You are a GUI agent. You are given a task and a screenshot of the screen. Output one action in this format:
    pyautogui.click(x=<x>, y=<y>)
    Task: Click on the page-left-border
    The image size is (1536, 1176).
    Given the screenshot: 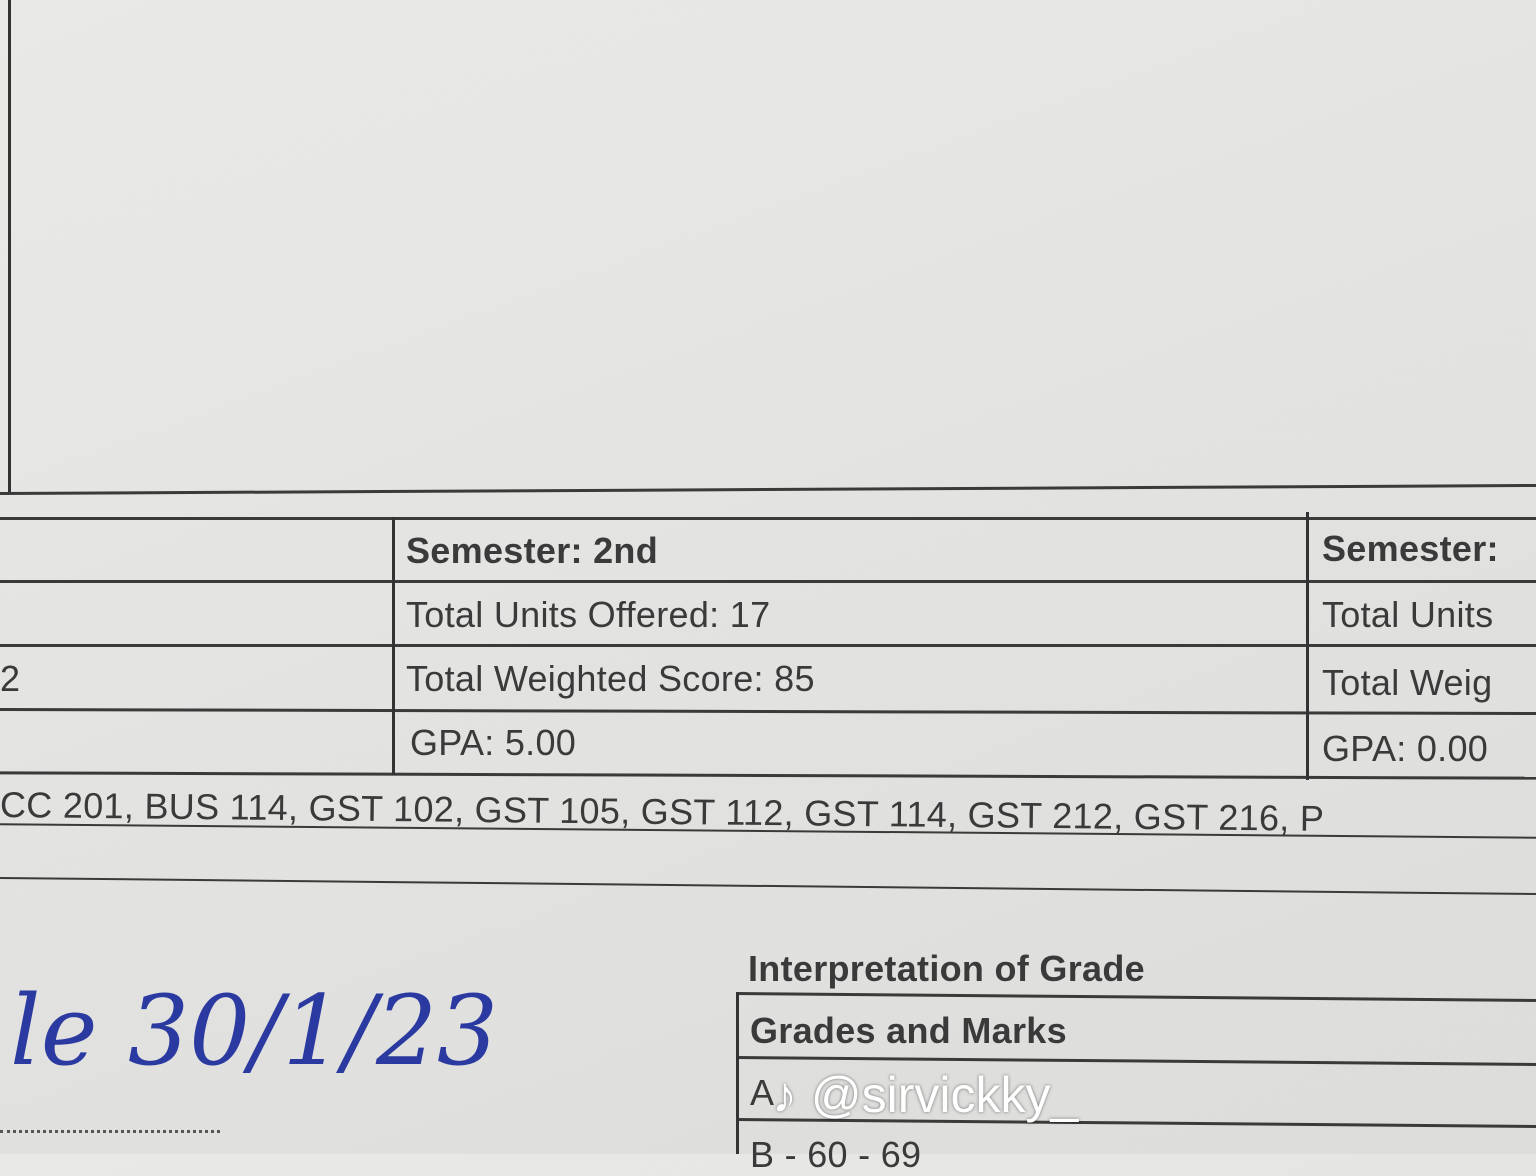 What is the action you would take?
    pyautogui.click(x=9, y=246)
    